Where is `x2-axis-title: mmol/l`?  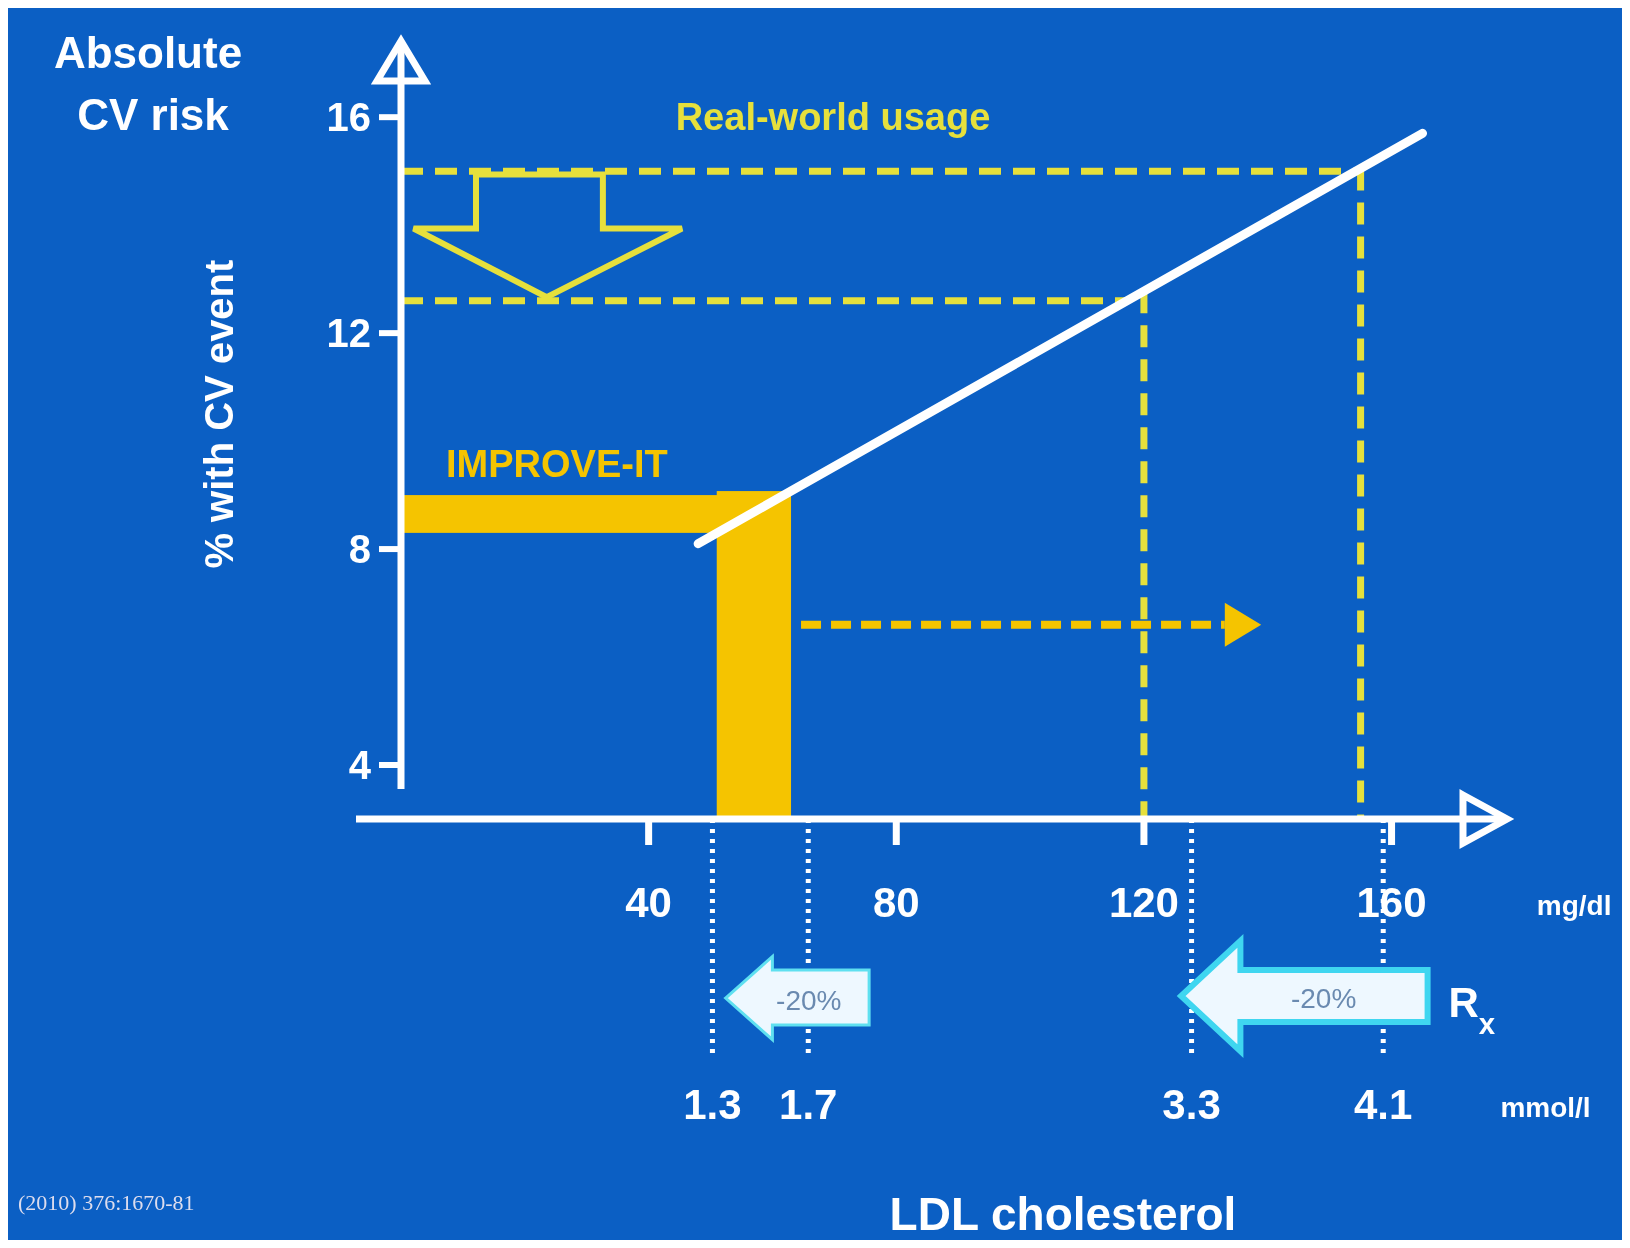 x2-axis-title: mmol/l is located at coordinates (1545, 1107).